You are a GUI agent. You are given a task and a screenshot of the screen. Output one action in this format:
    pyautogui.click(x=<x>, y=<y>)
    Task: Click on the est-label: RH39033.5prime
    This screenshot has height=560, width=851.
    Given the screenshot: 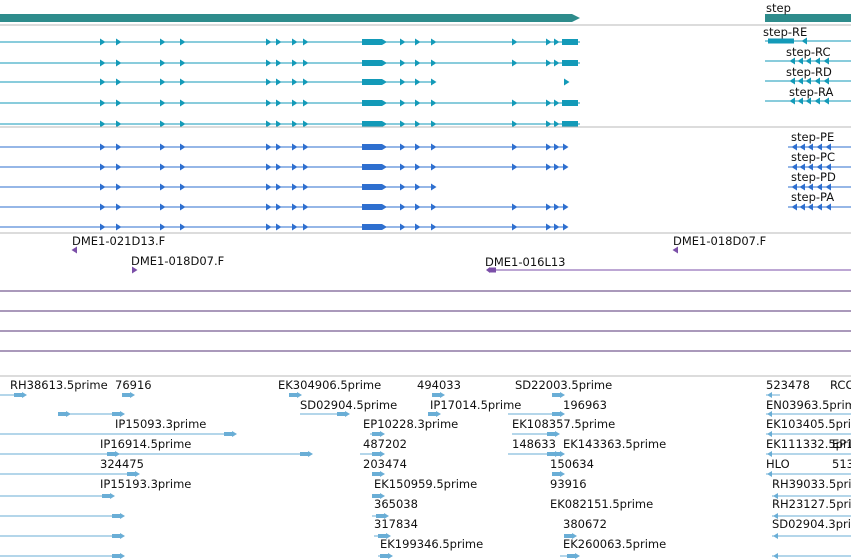 What is the action you would take?
    pyautogui.click(x=811, y=484)
    